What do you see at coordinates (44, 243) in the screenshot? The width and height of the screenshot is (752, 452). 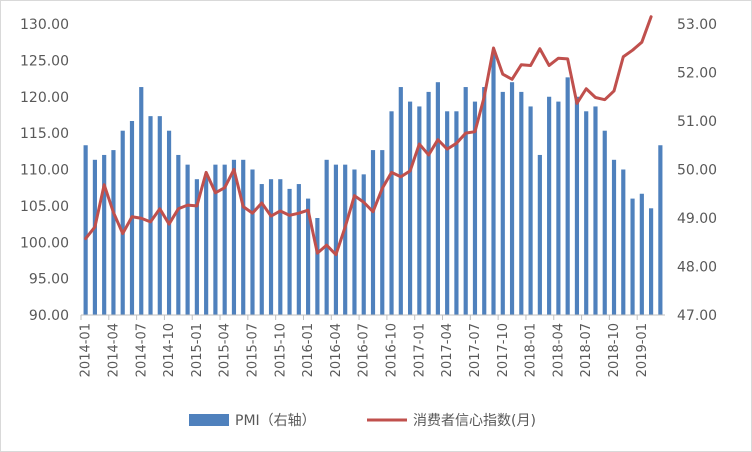 I see `left-y-tick-label: 100.00` at bounding box center [44, 243].